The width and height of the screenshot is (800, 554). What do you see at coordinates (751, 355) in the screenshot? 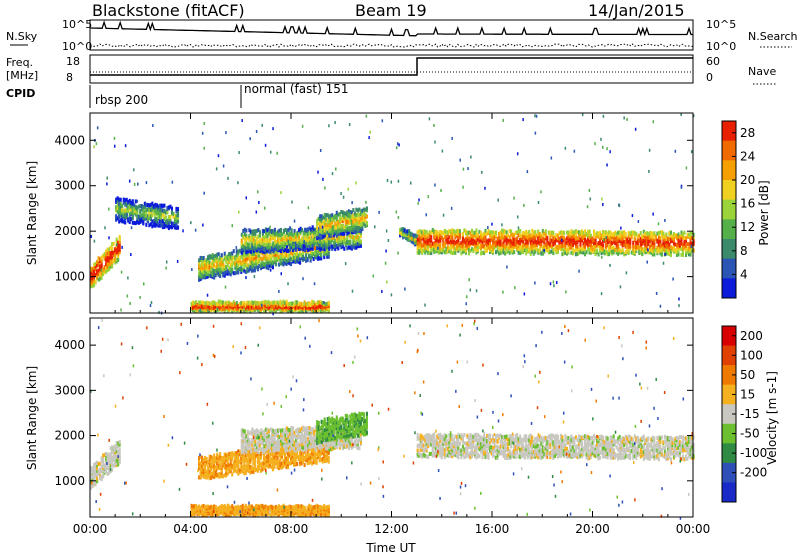
I see `colorbar-tick-label: 100` at bounding box center [751, 355].